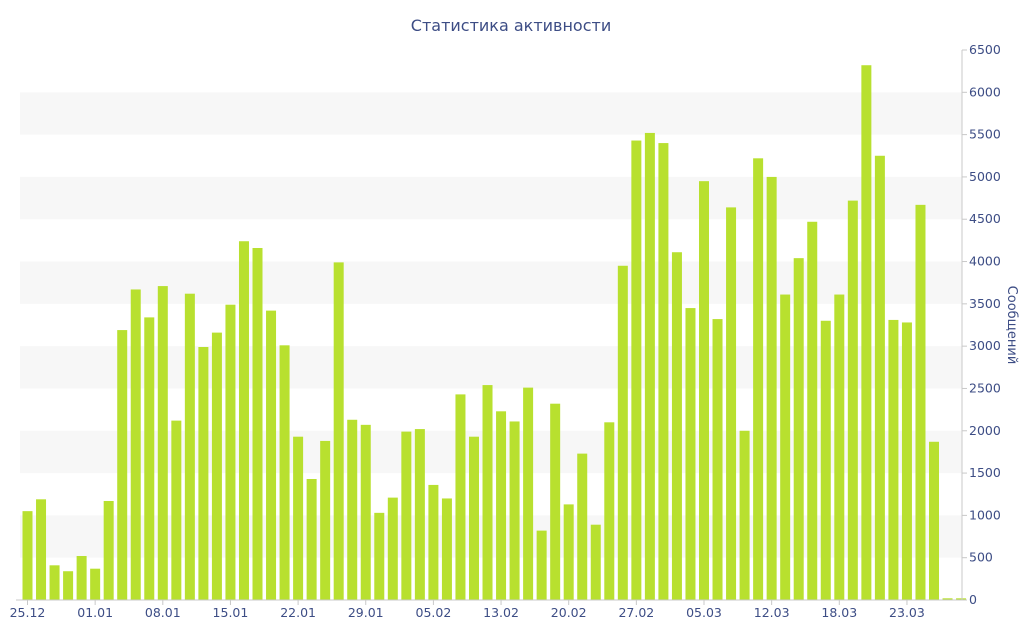 The width and height of the screenshot is (1024, 640). Describe the element at coordinates (704, 612) in the screenshot. I see `x-tick-label: 05.03` at that location.